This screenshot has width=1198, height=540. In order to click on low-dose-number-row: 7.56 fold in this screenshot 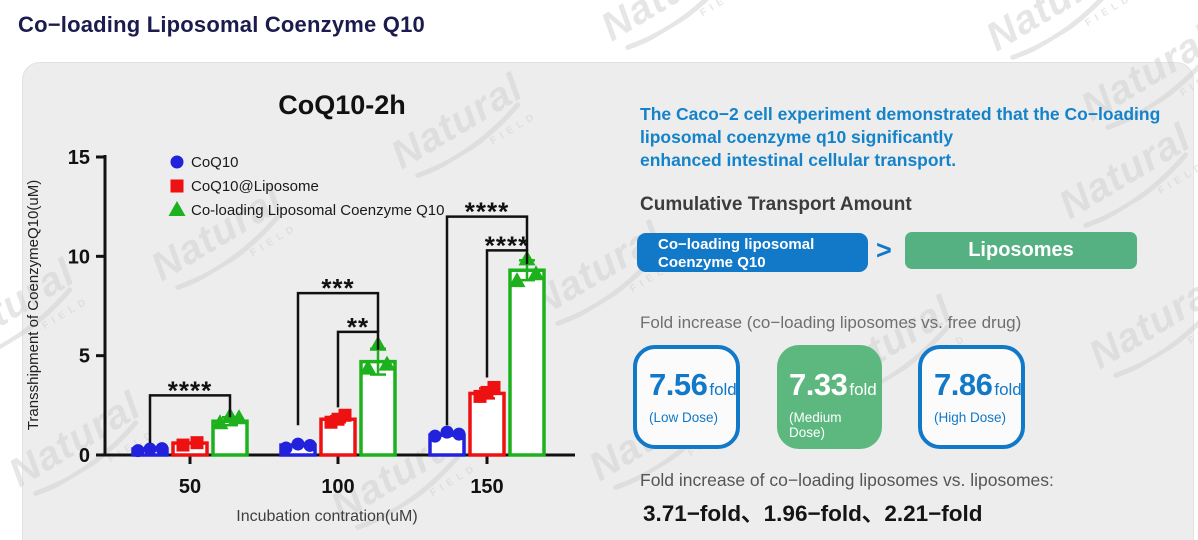, I will do `click(693, 384)`.